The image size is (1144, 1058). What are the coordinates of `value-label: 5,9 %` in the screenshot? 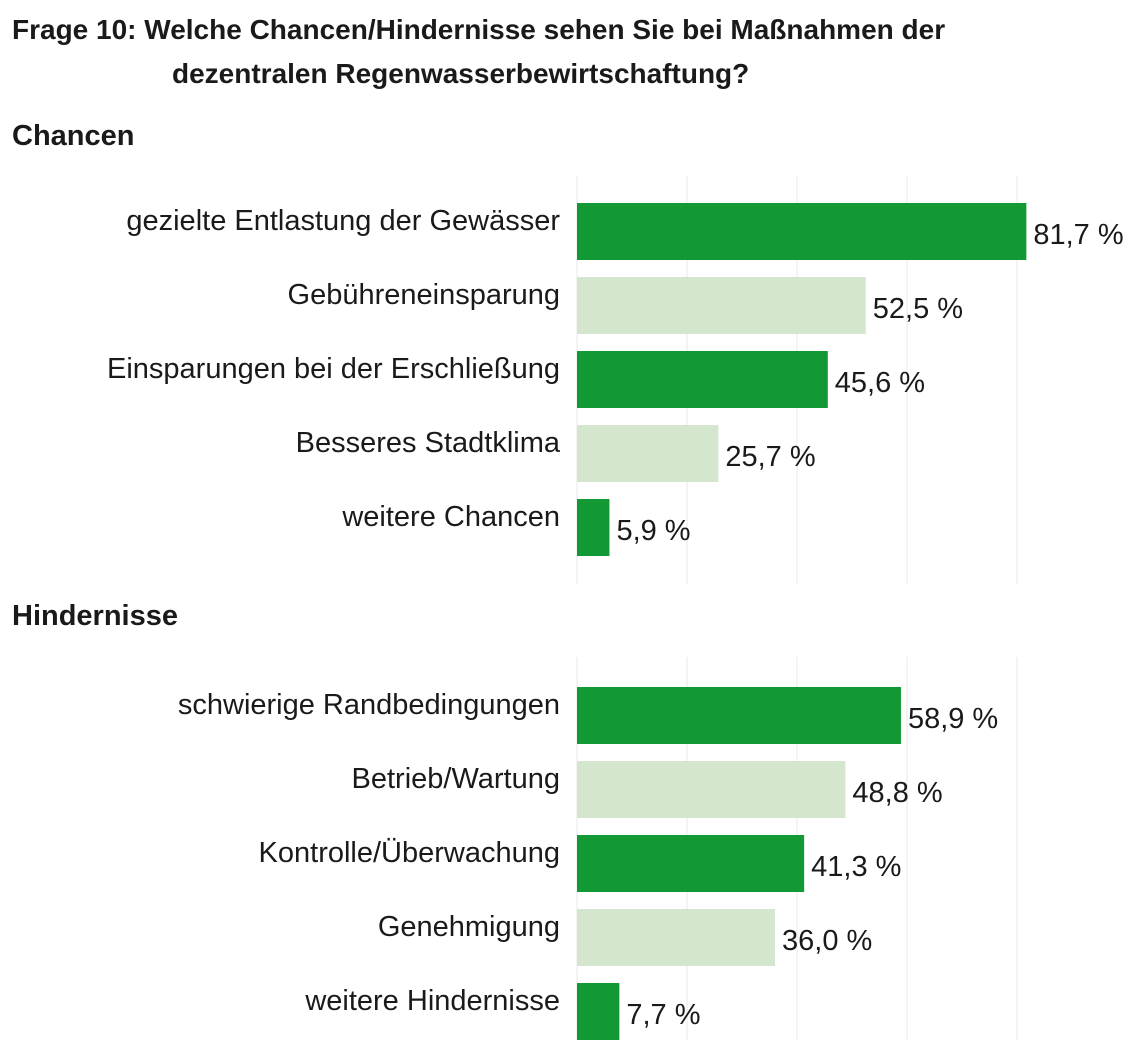 It's located at (653, 531).